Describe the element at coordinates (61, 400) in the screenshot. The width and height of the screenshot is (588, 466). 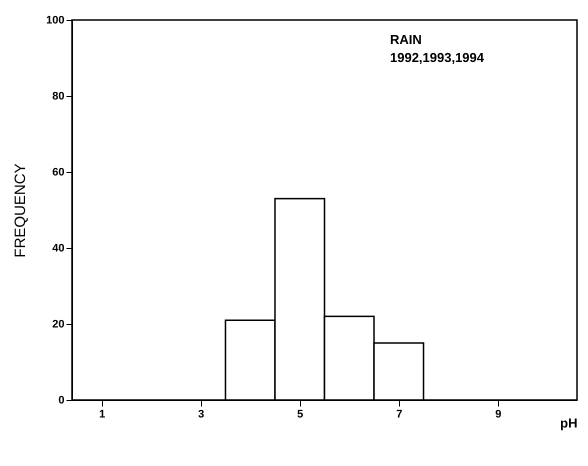
I see `y-tick-label: 0` at that location.